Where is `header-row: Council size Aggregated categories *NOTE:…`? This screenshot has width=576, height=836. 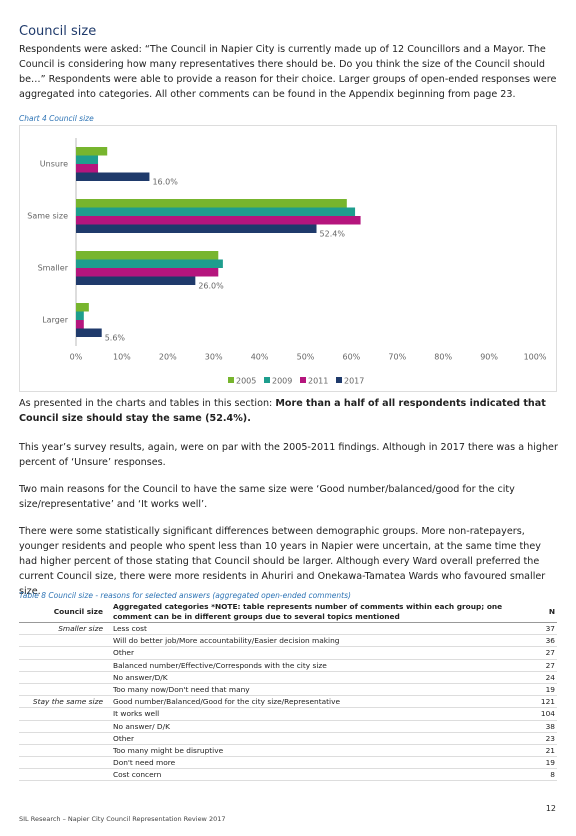 header-row: Council size Aggregated categories *NOTE:… is located at coordinates (288, 612).